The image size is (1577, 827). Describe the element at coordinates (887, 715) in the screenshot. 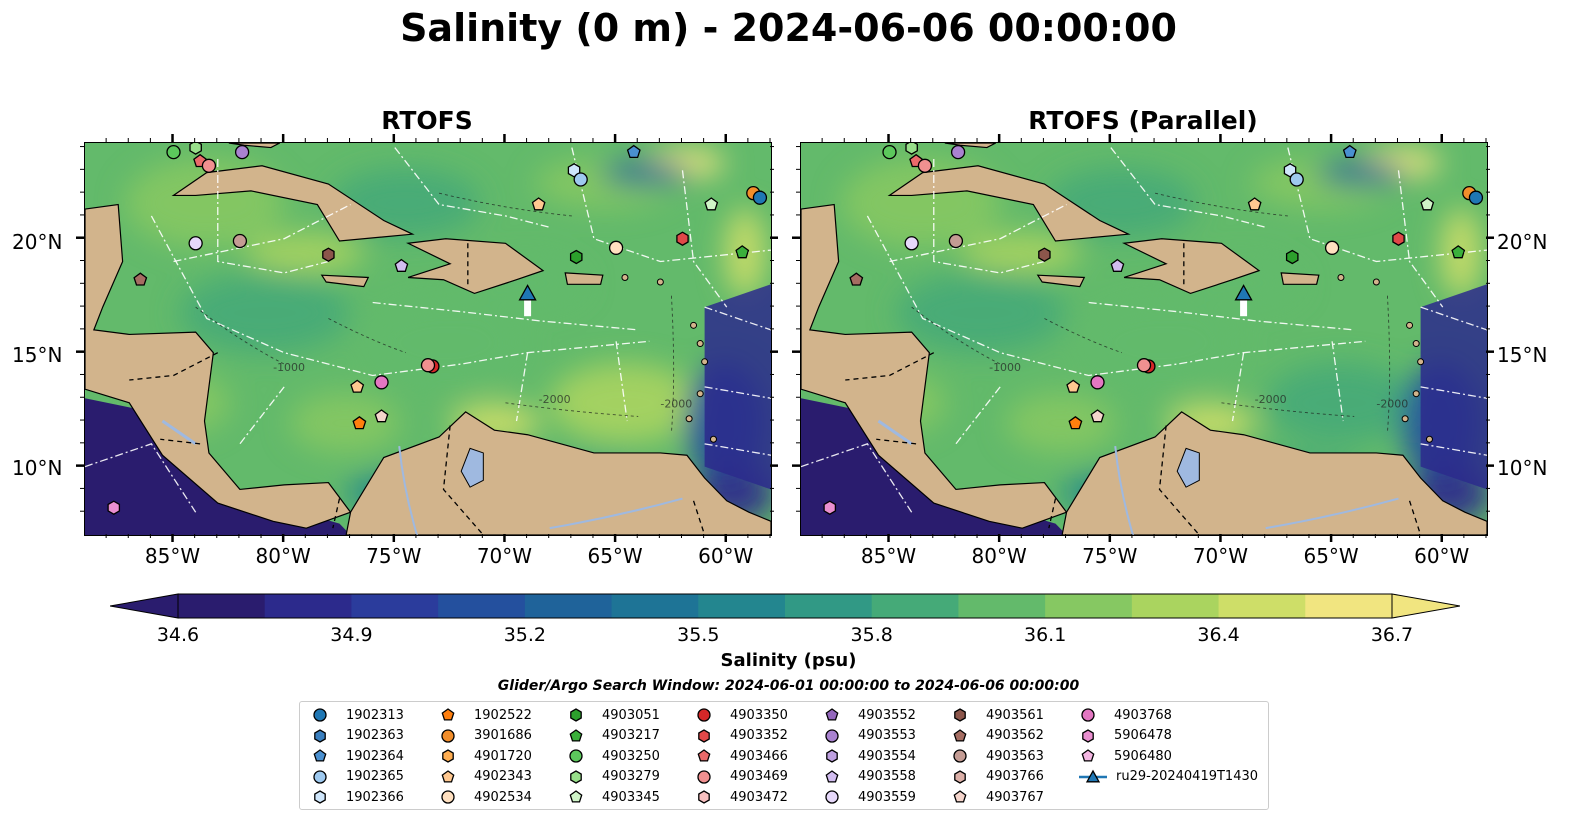

I see `legend-label: 4903552` at that location.